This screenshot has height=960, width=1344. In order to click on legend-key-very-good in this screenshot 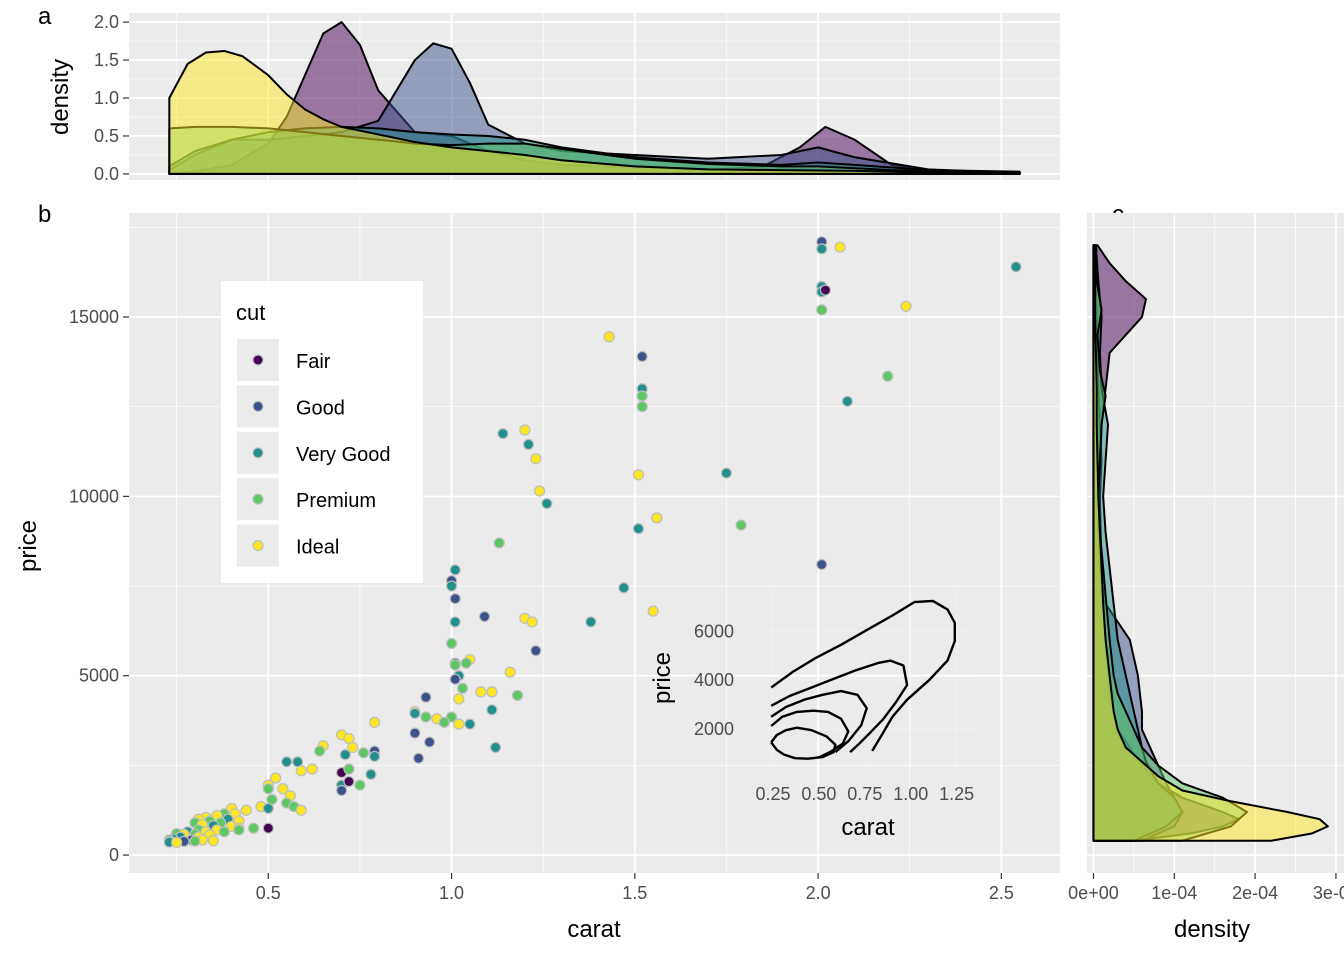, I will do `click(258, 453)`.